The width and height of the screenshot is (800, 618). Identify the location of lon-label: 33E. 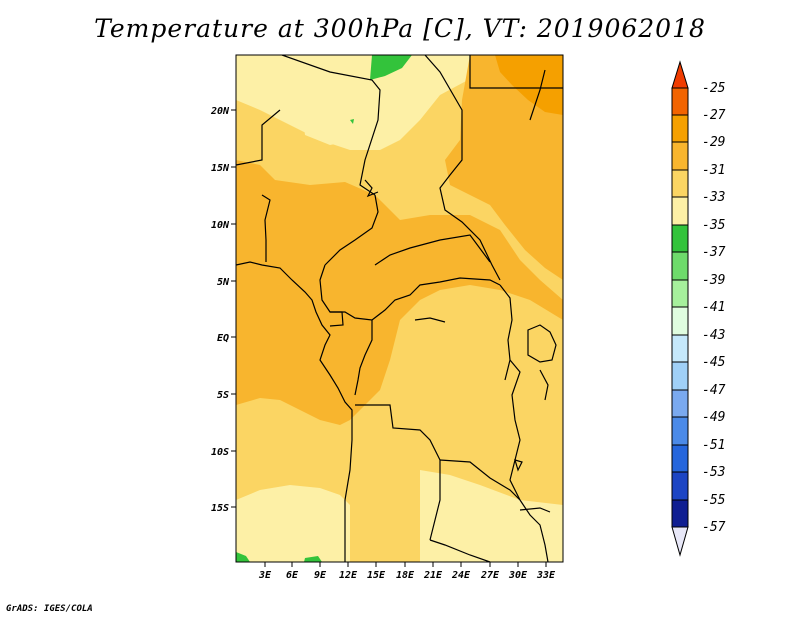
(546, 575).